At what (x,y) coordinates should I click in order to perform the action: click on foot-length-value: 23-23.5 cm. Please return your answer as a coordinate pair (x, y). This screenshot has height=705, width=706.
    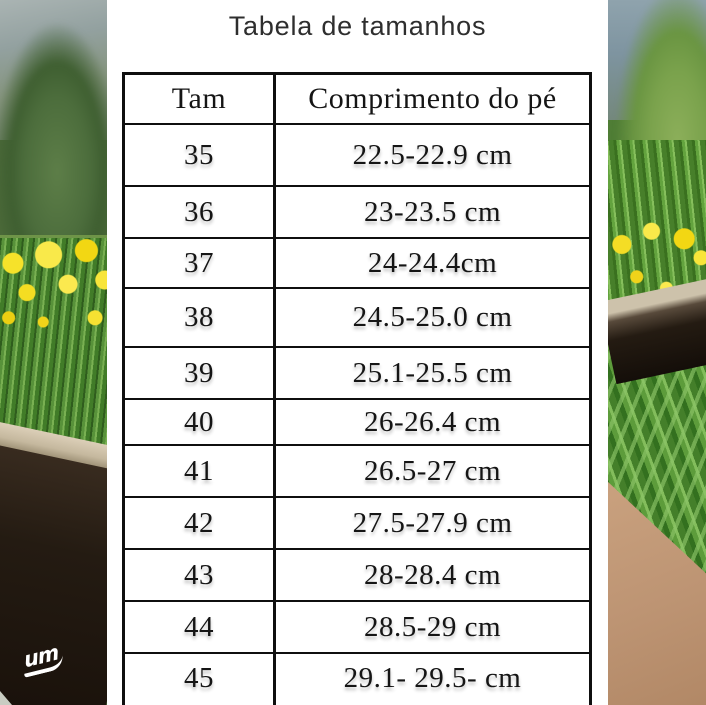
    Looking at the image, I should click on (432, 212).